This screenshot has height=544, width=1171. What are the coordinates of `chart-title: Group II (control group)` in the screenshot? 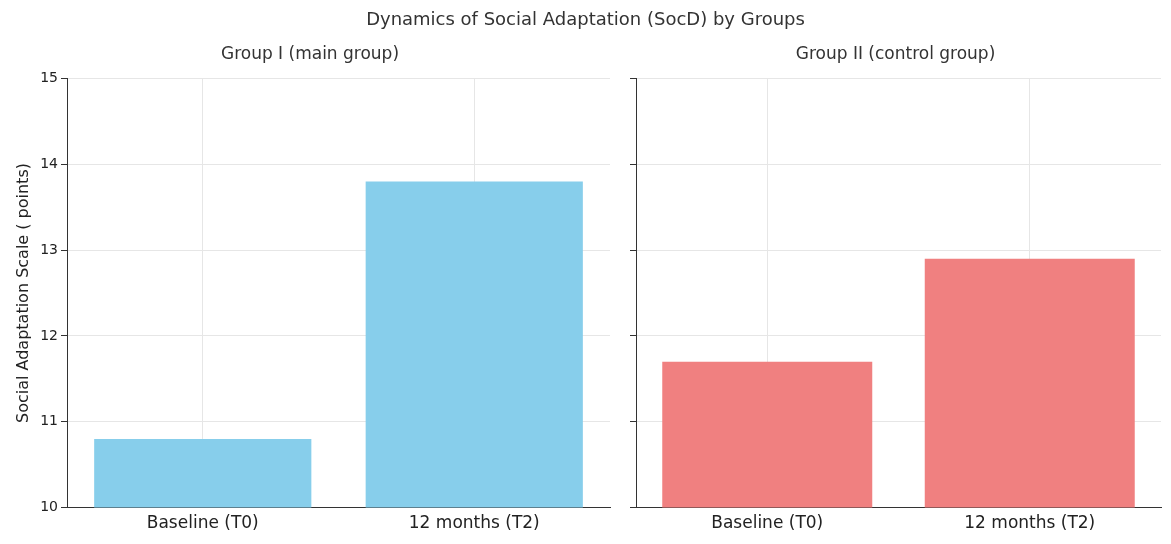 It's located at (895, 52).